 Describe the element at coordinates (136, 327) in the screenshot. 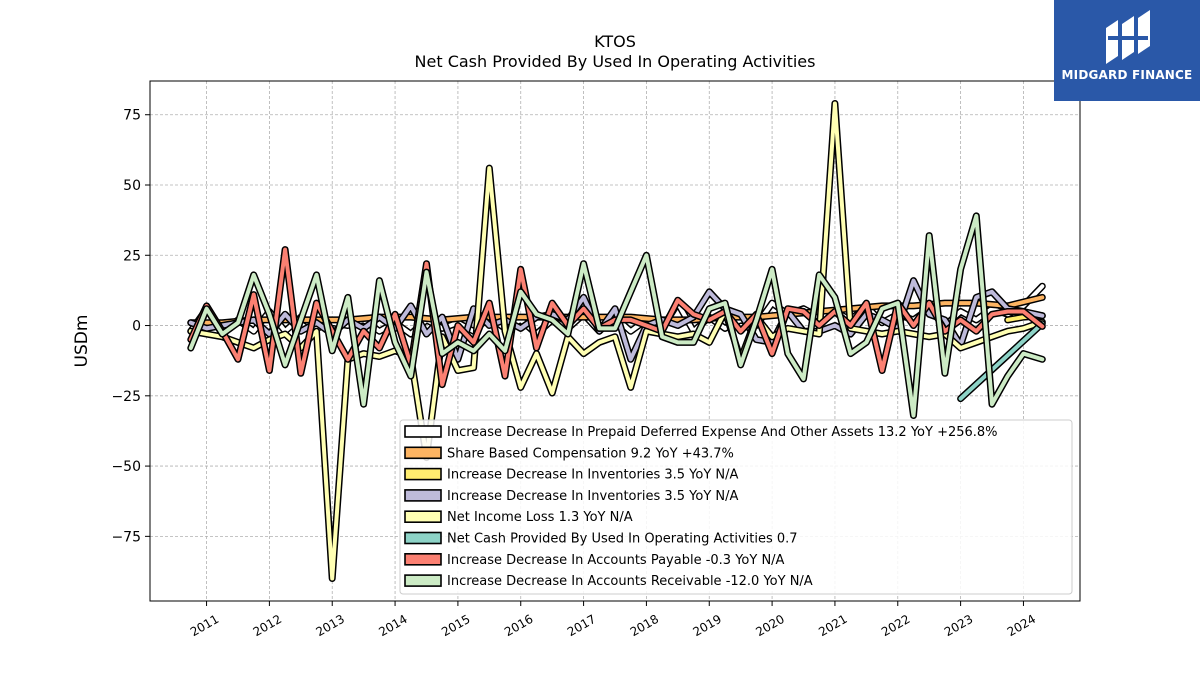

I see `y-tick-label: 0` at that location.